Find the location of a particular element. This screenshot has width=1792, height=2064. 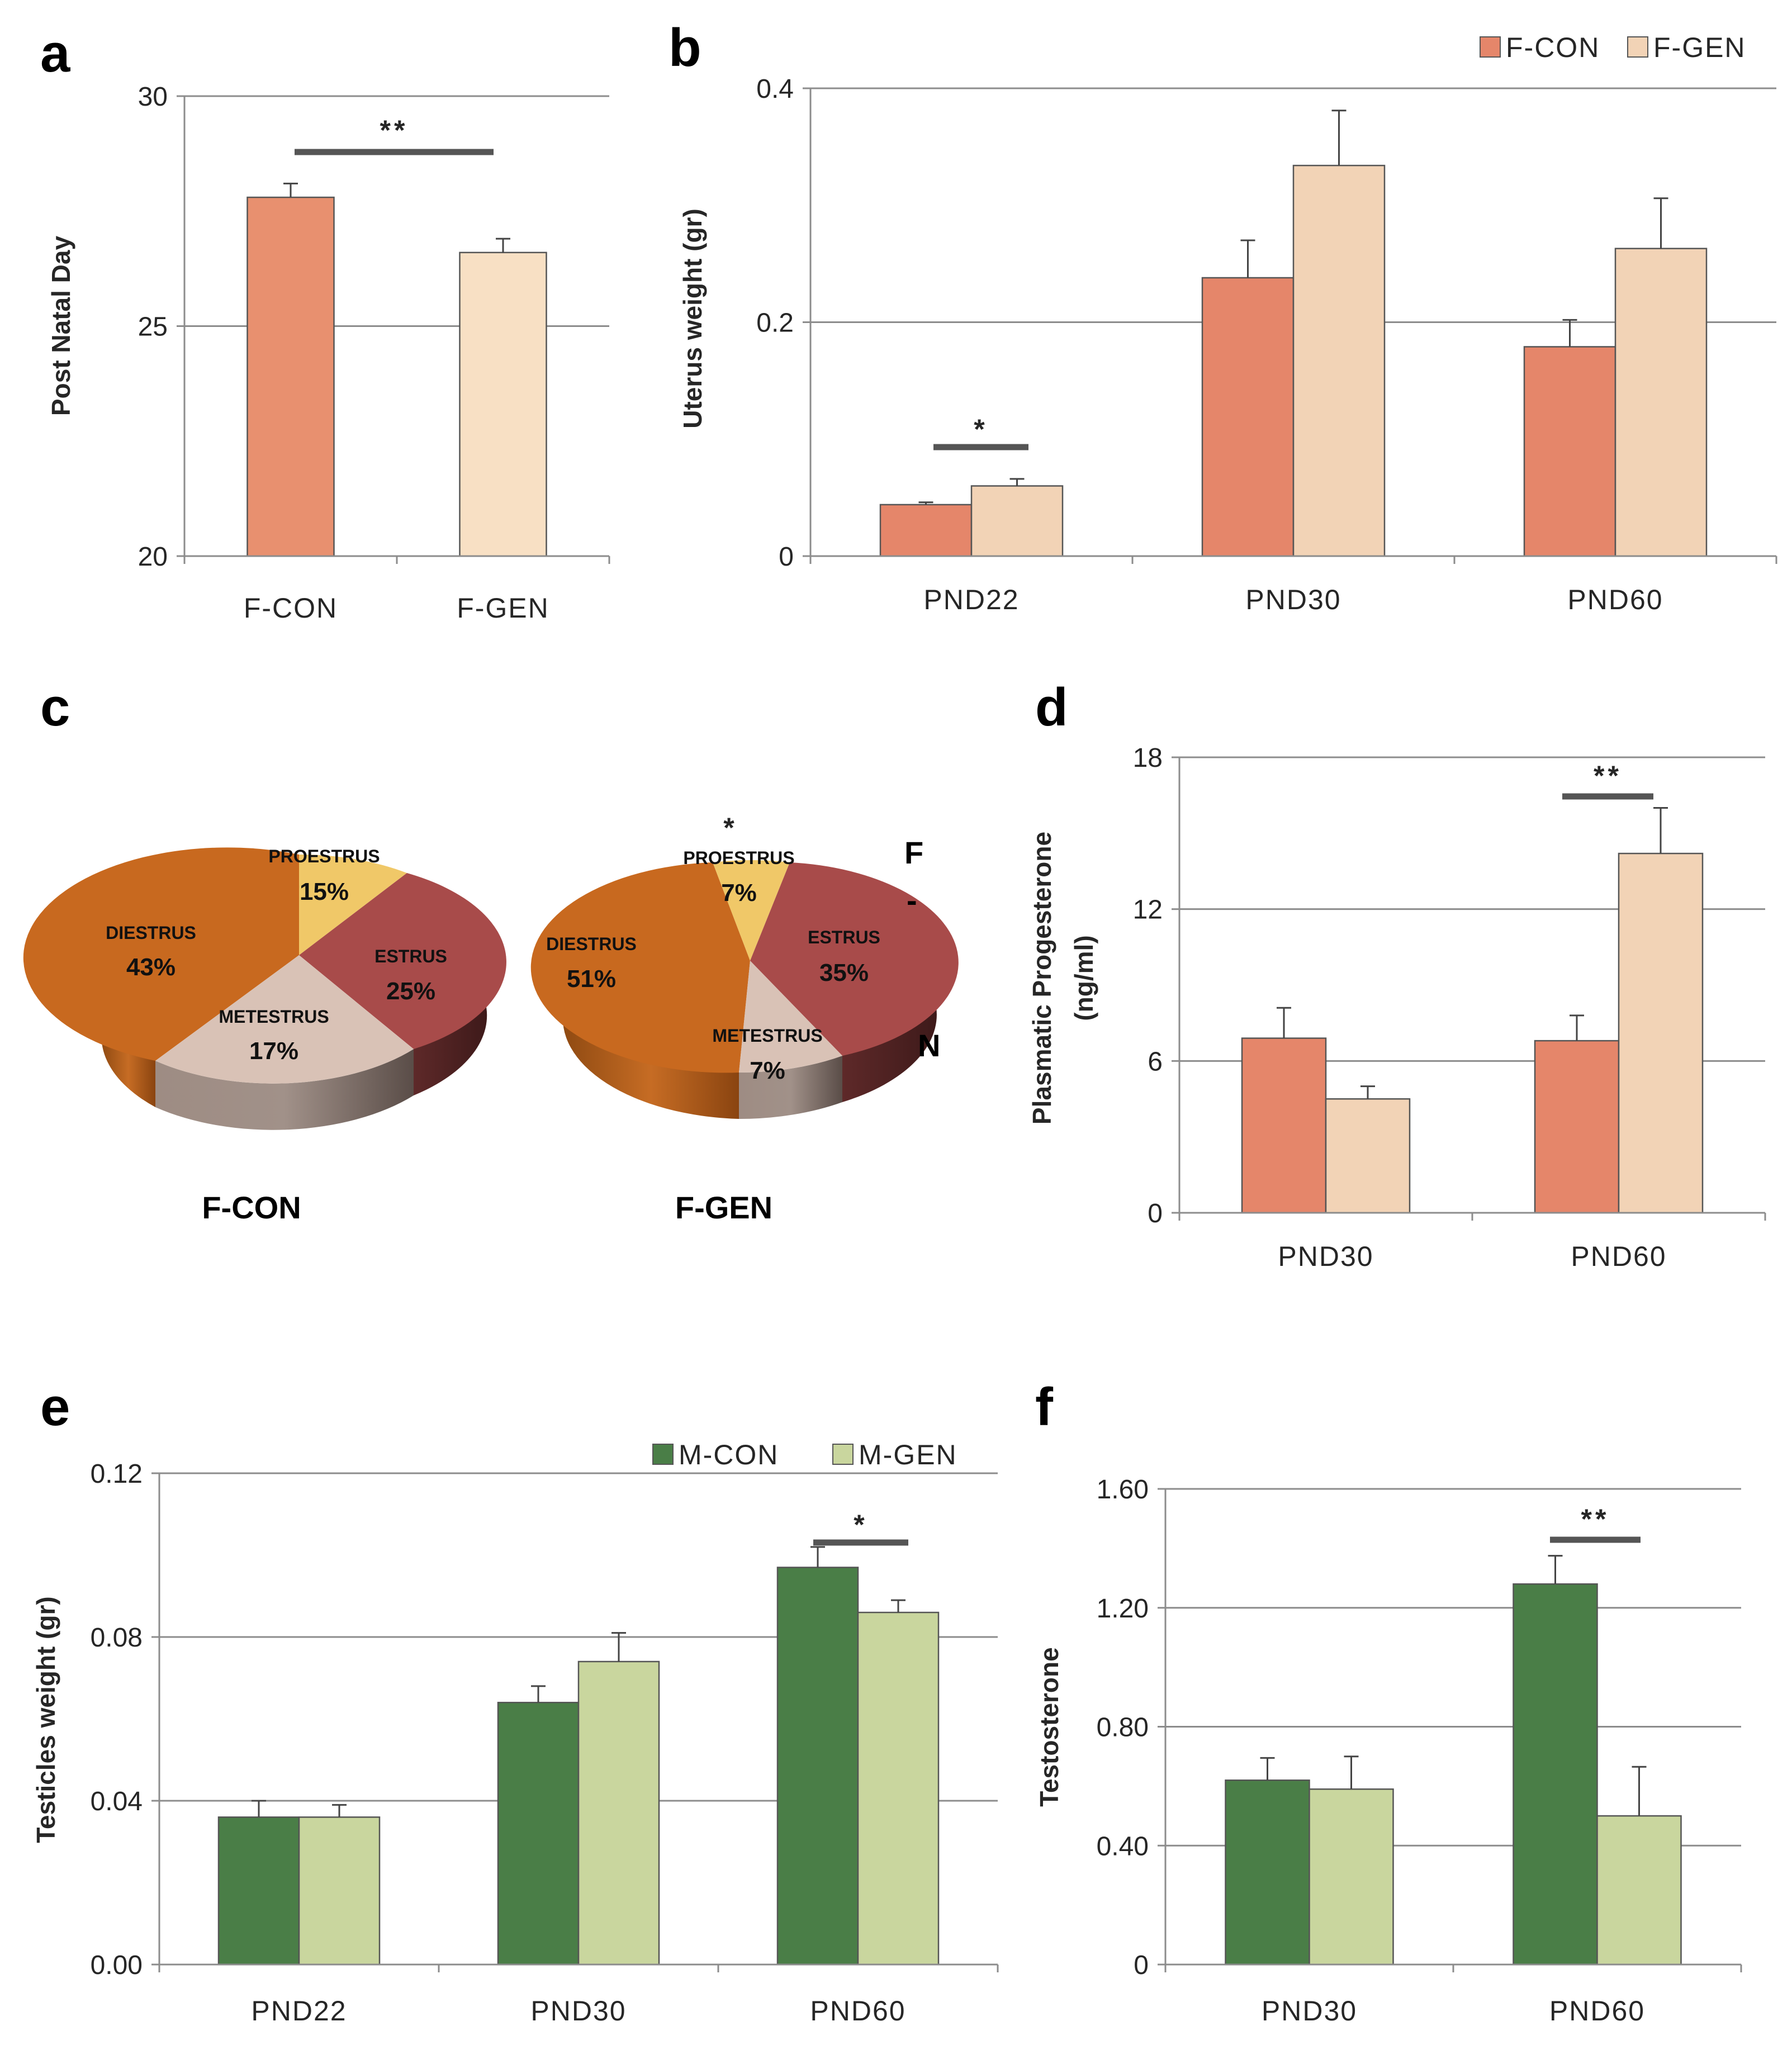

significance-label-f: ** is located at coordinates (1595, 1519).